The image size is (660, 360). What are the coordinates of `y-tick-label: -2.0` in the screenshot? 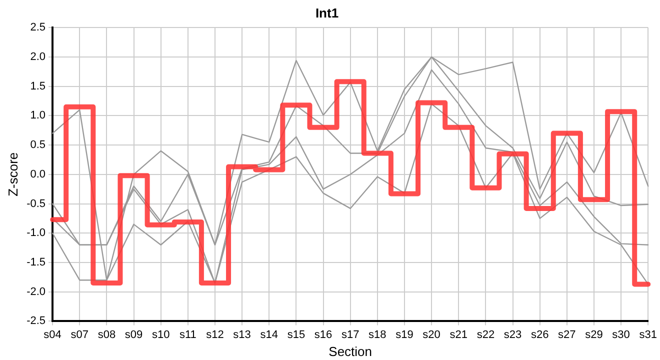 It's located at (36, 292).